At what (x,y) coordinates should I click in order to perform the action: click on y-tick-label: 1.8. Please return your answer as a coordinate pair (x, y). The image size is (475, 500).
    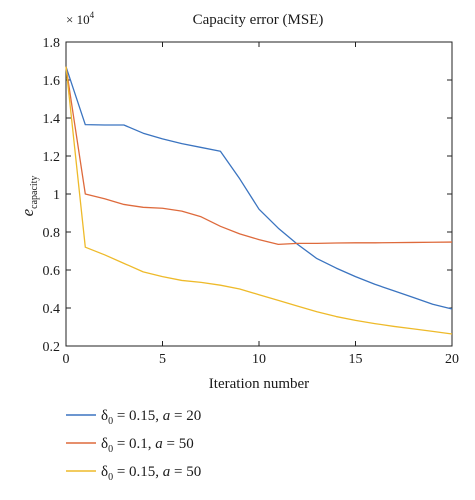
    Looking at the image, I should click on (52, 43).